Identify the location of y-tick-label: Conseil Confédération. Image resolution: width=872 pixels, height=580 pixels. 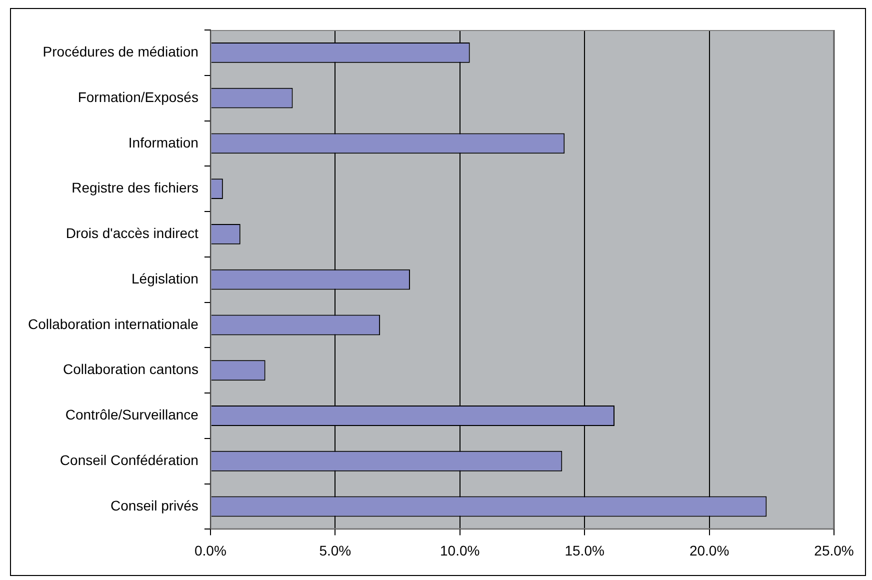
(129, 460).